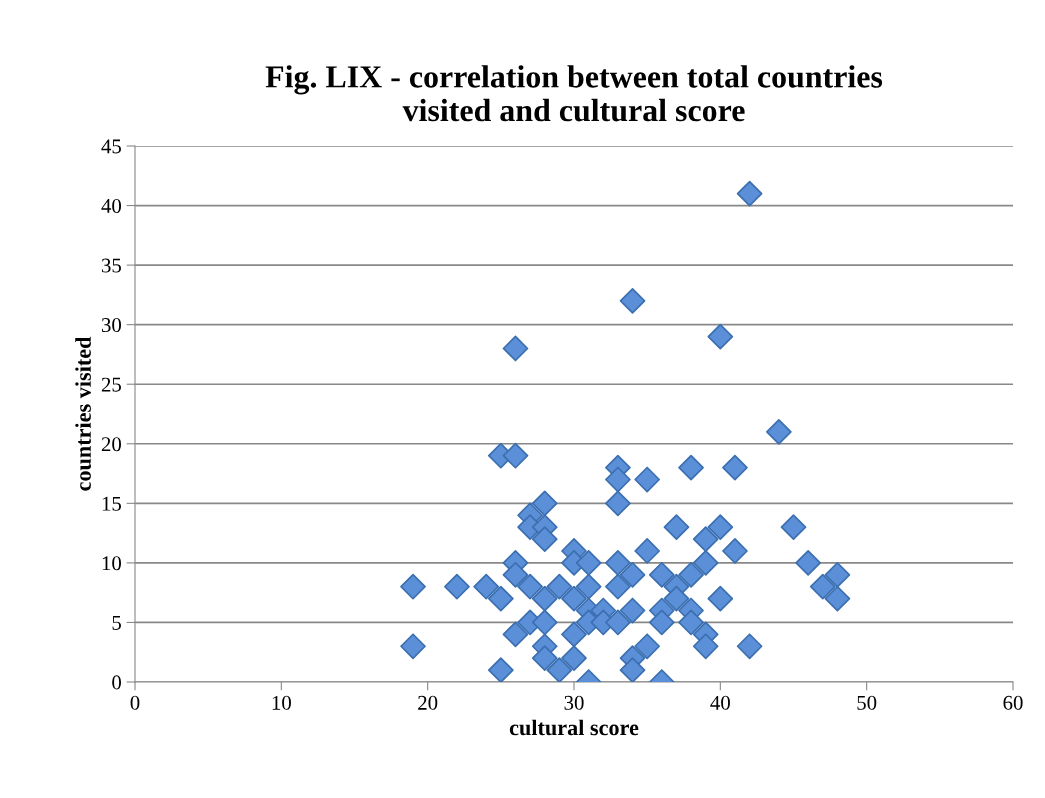  I want to click on y-tick-label: 20, so click(111, 444).